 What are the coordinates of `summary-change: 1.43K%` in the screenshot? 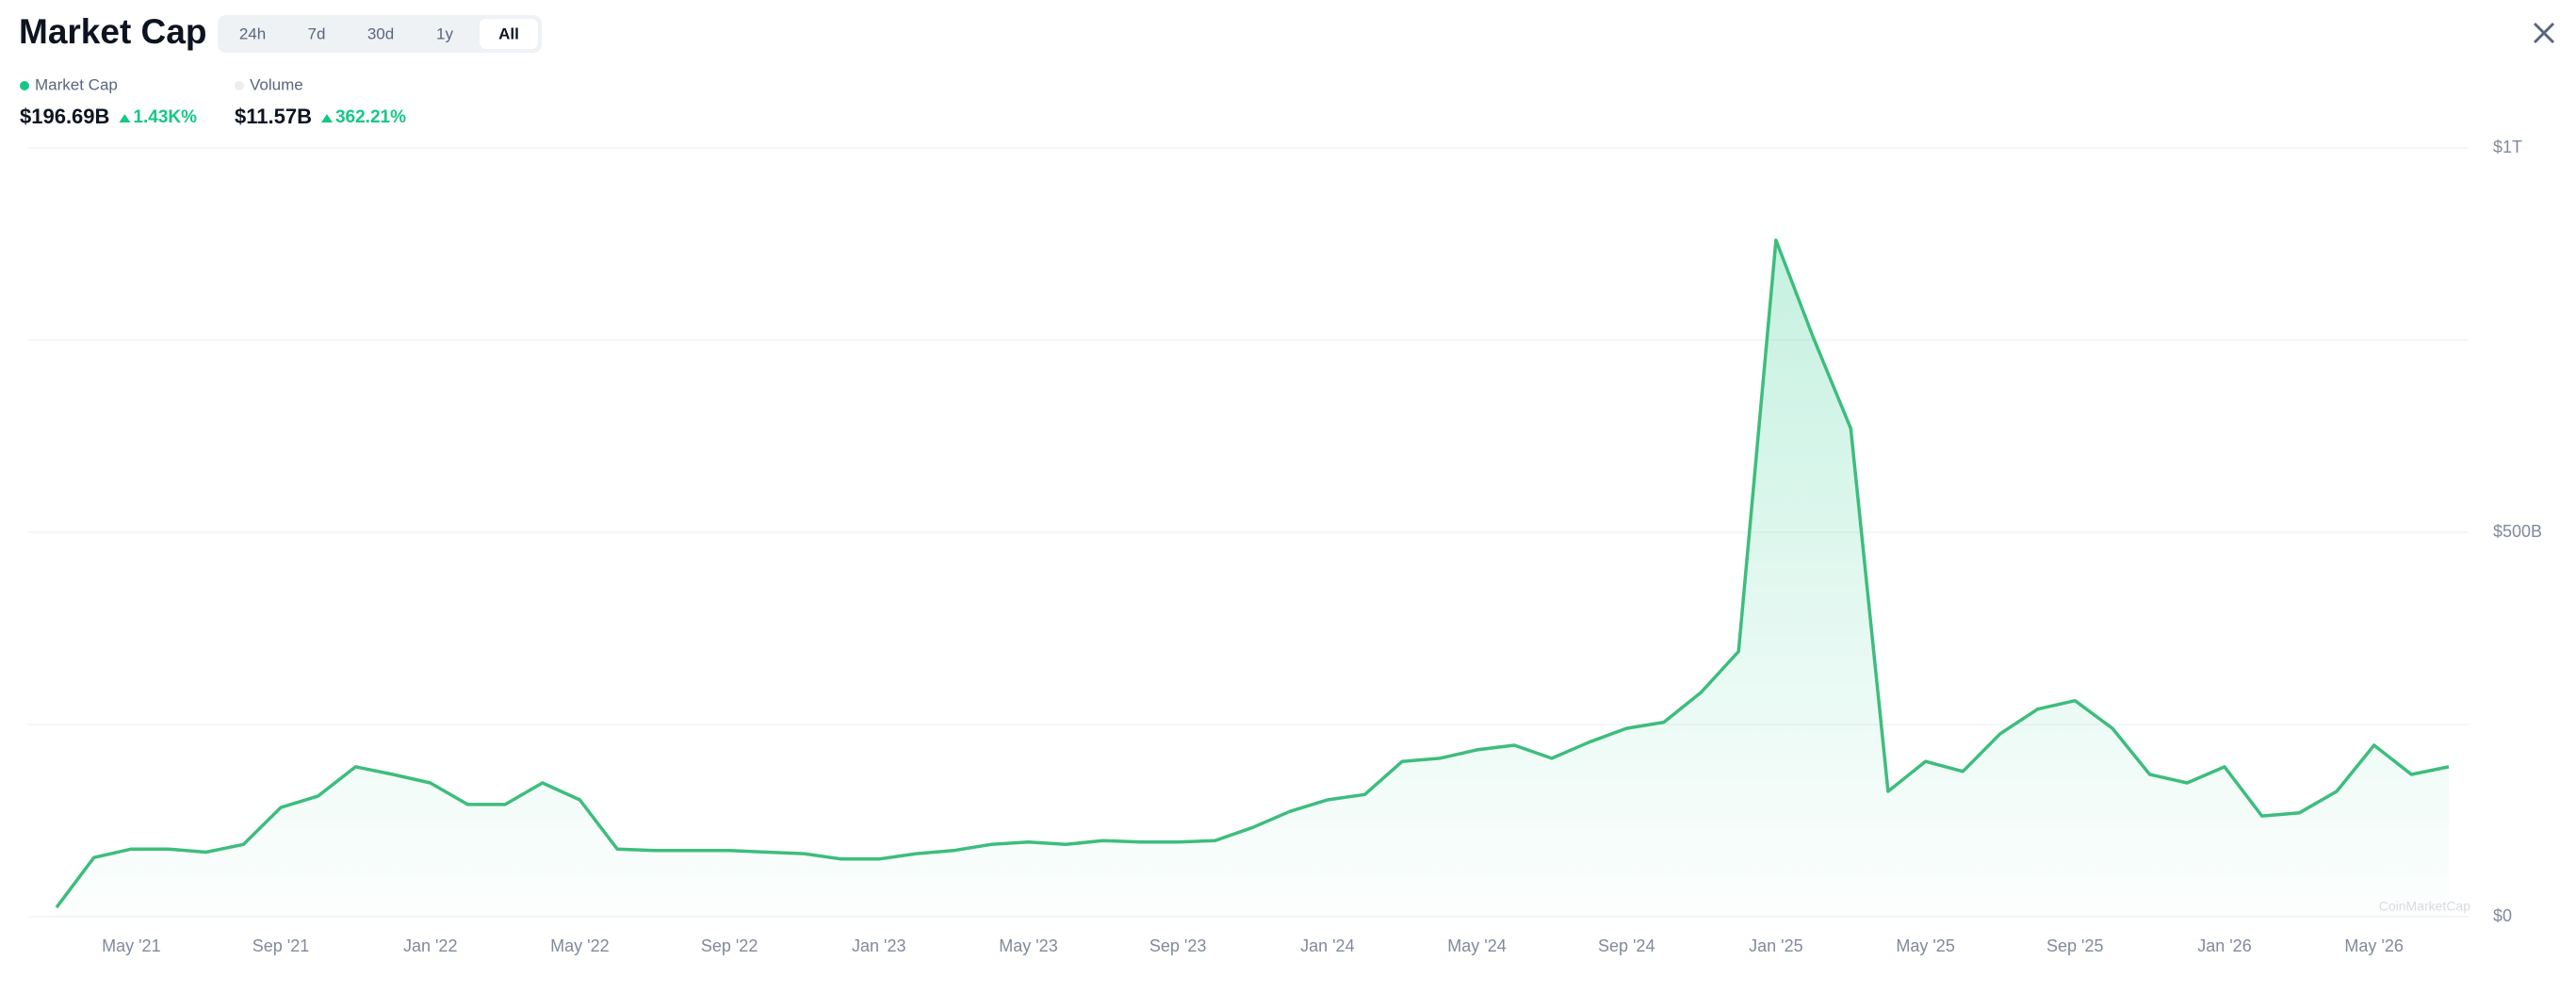 It's located at (165, 117).